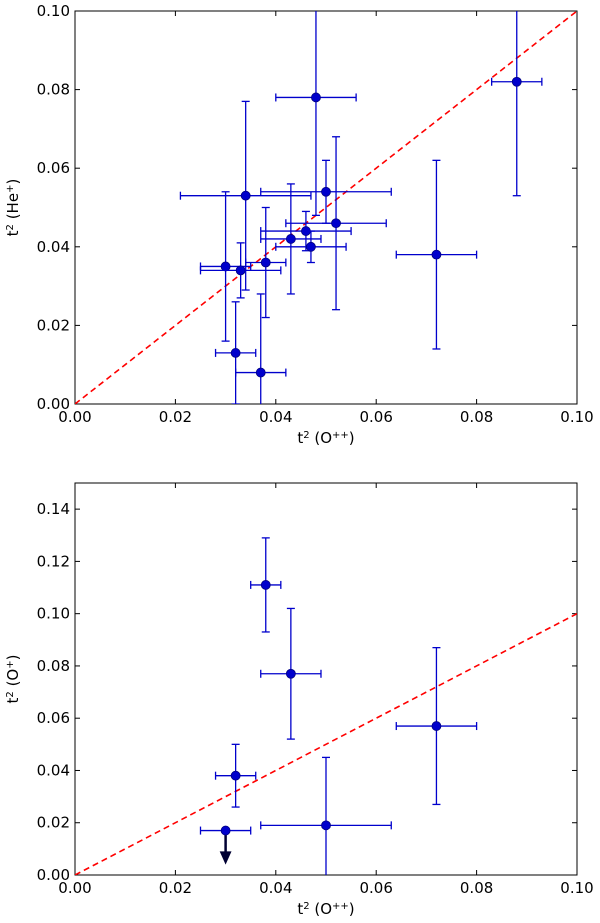  What do you see at coordinates (53, 561) in the screenshot?
I see `y-tick-label: 0.12` at bounding box center [53, 561].